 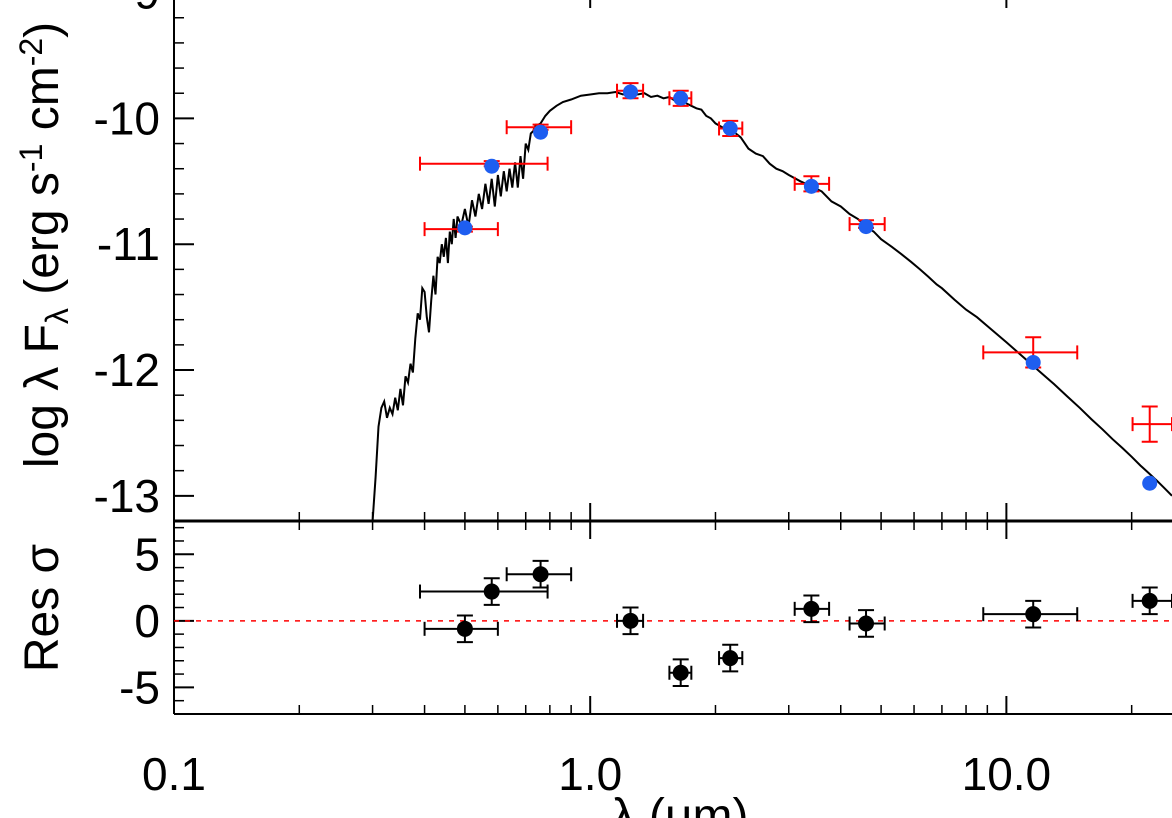 I want to click on xlabel: λ (μm), so click(x=680, y=804).